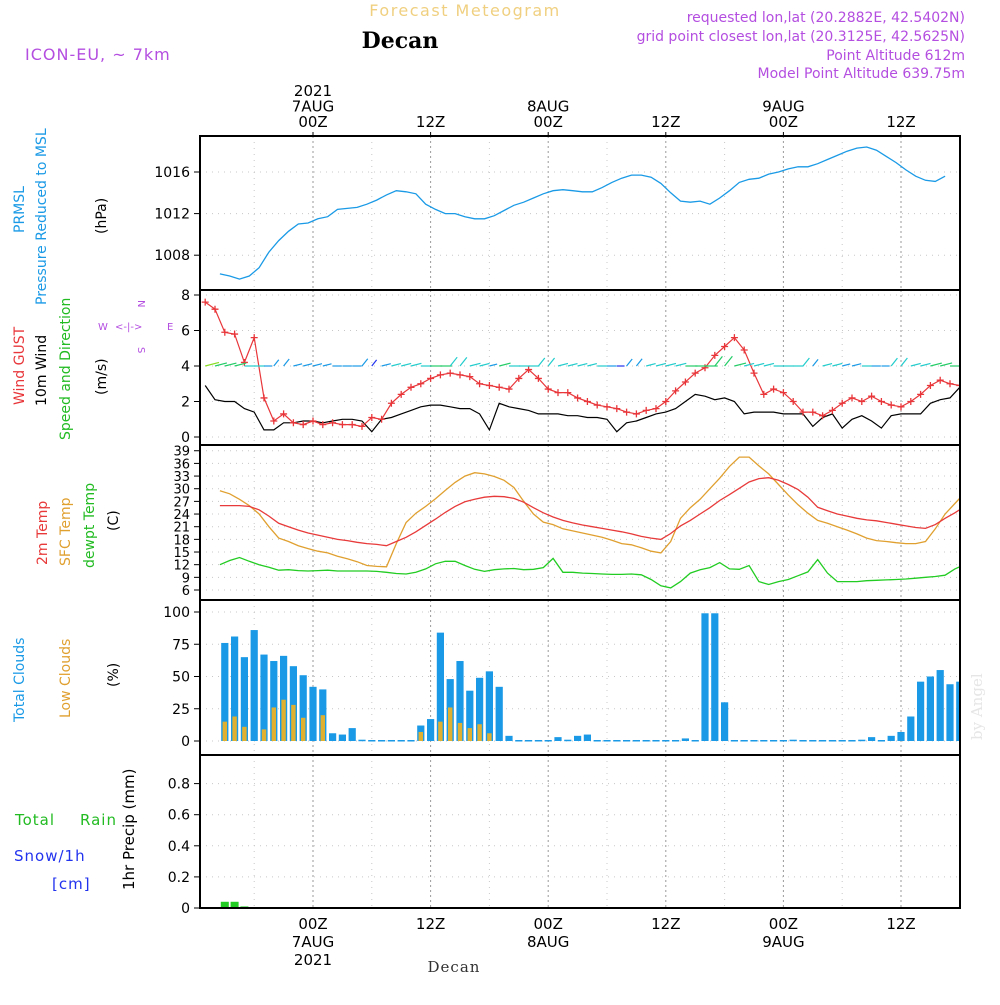  What do you see at coordinates (313, 942) in the screenshot?
I see `bottom-time-label: 7AUG` at bounding box center [313, 942].